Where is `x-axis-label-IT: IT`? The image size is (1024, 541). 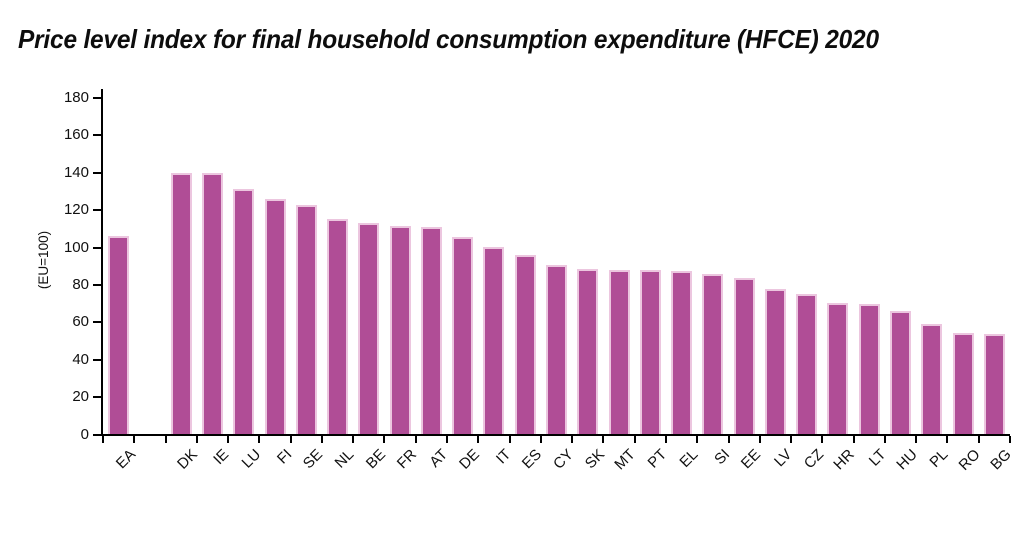 x-axis-label-IT: IT is located at coordinates (503, 457).